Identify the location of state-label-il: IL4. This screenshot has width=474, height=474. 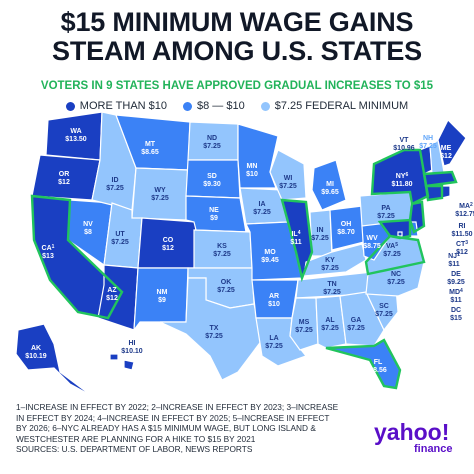
(295, 234).